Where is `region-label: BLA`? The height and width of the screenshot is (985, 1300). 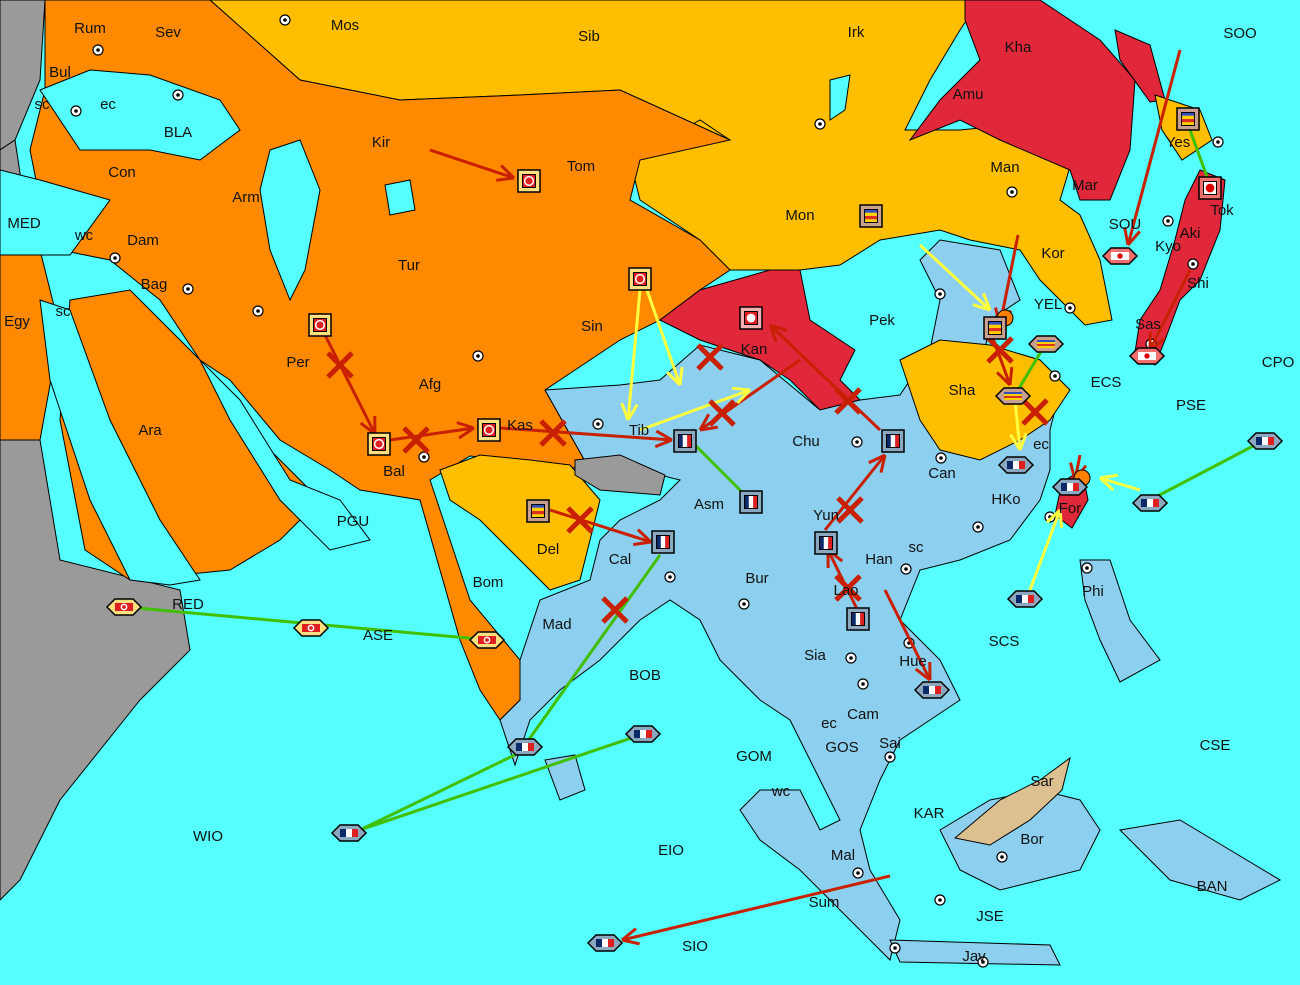
region-label: BLA is located at coordinates (178, 132).